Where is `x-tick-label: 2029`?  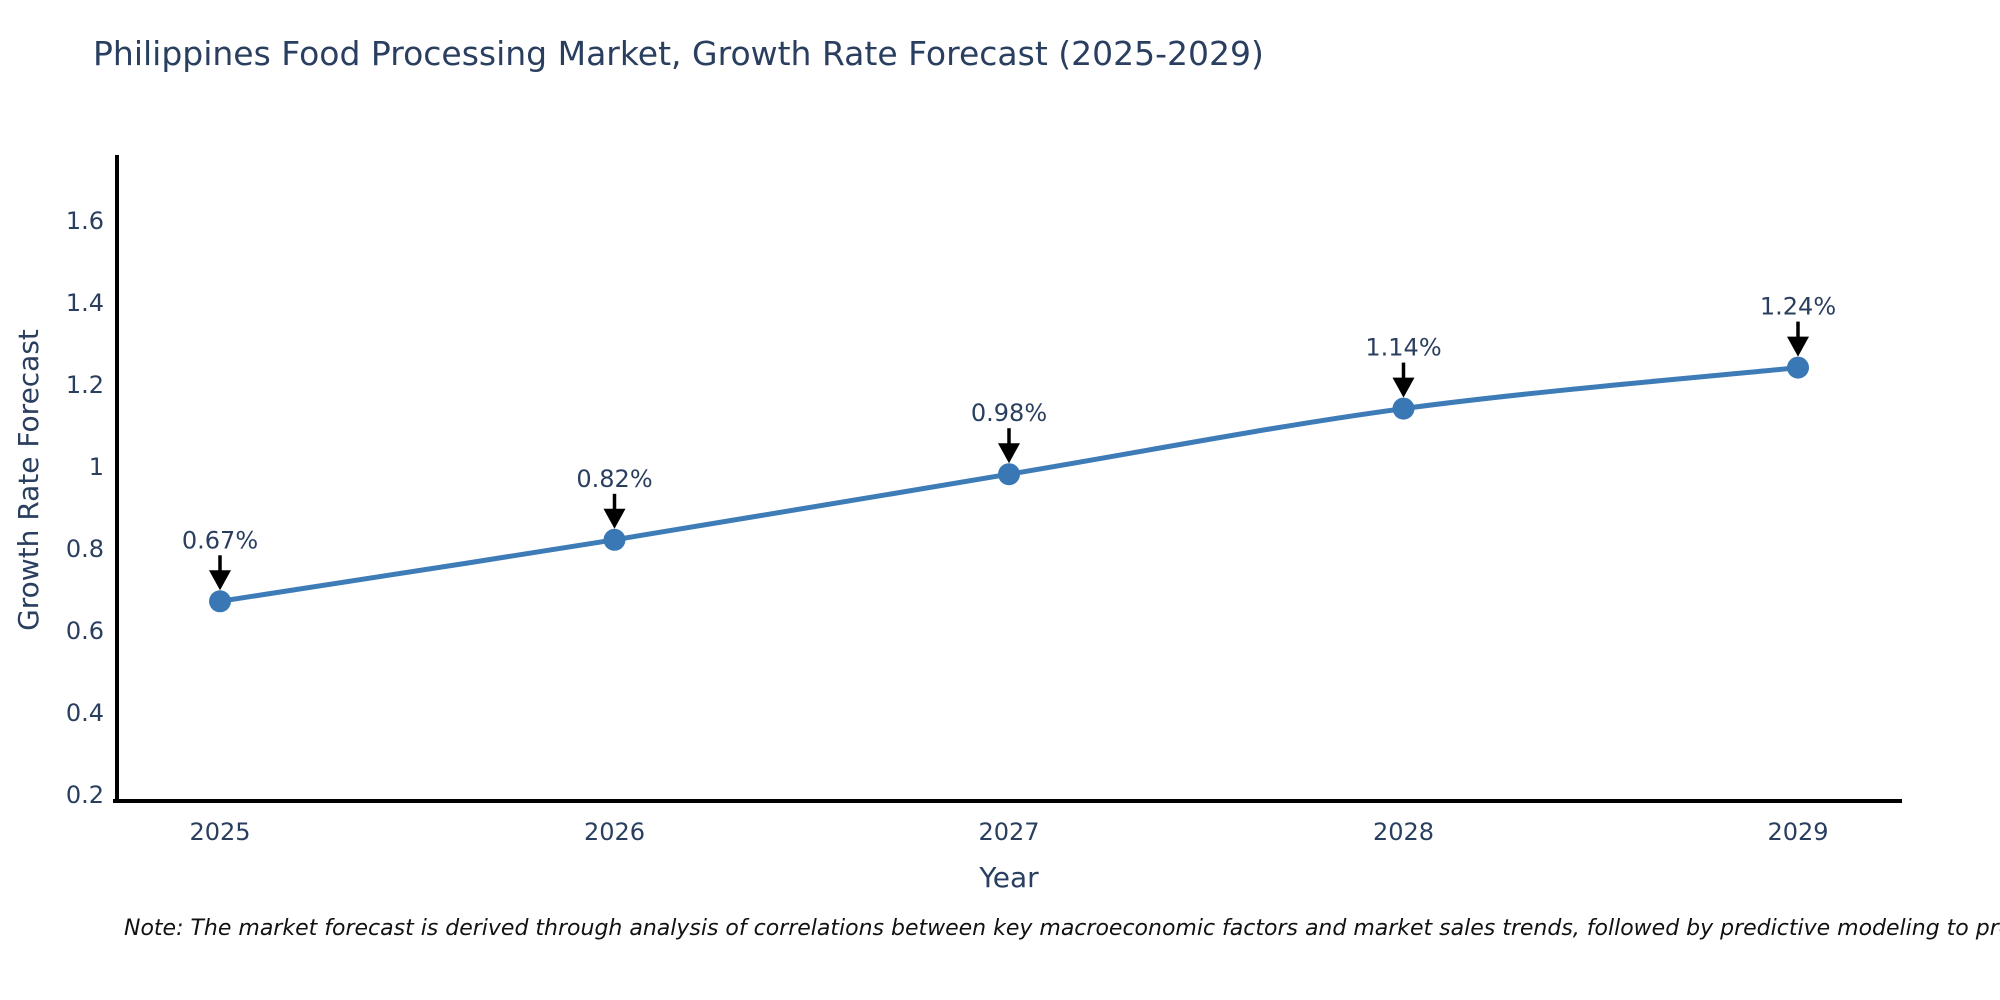 x-tick-label: 2029 is located at coordinates (1797, 832).